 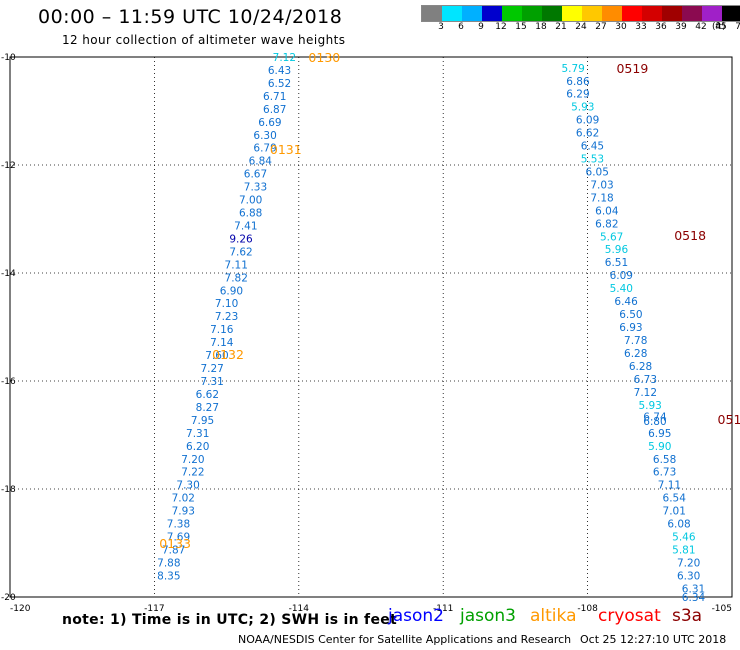 I want to click on wave-height-value: 7.33, so click(x=255, y=188).